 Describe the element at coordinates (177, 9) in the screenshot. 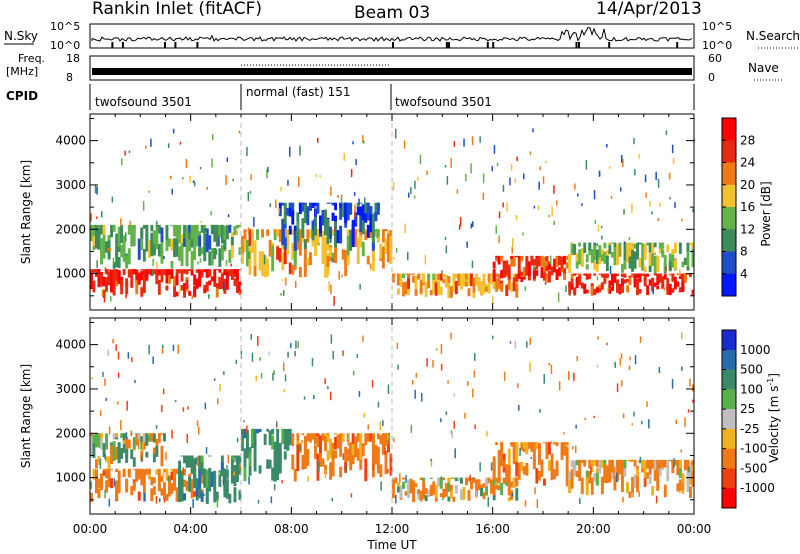

I see `station-title: Rankin Inlet (fitACF)` at that location.